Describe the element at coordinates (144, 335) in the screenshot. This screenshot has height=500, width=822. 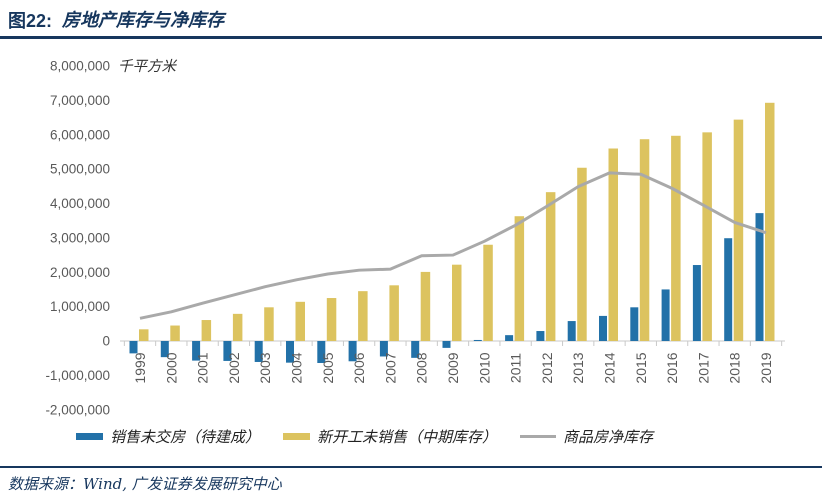
I see `bar-unsold-1999` at that location.